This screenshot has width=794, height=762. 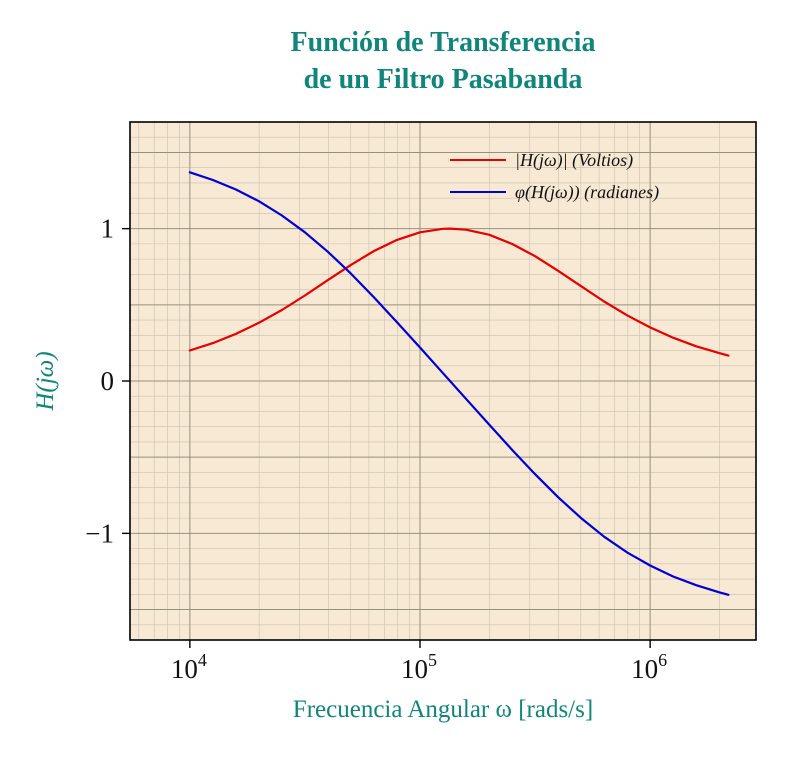 I want to click on y-tick-label: 0, so click(x=108, y=381).